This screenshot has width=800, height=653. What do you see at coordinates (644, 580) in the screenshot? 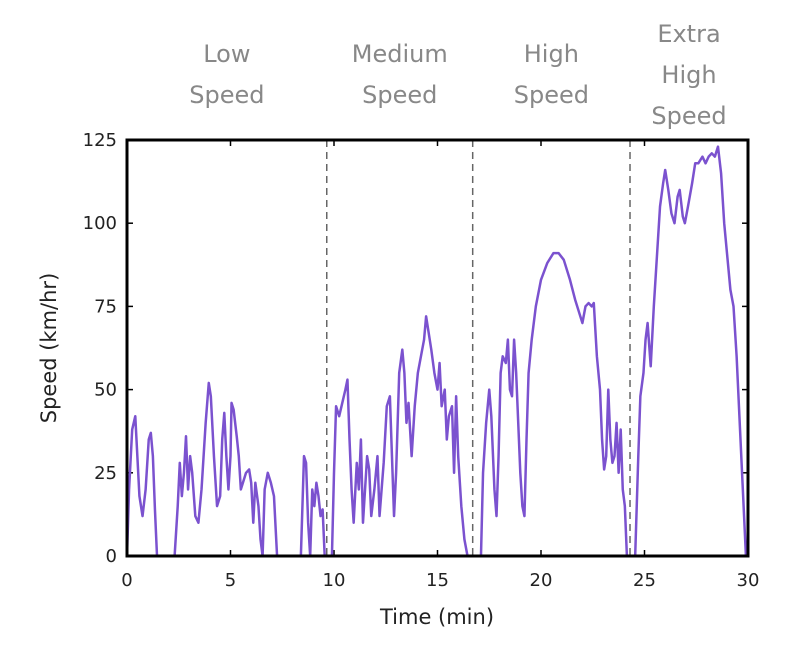
I see `x-tick-label: 25` at bounding box center [644, 580].